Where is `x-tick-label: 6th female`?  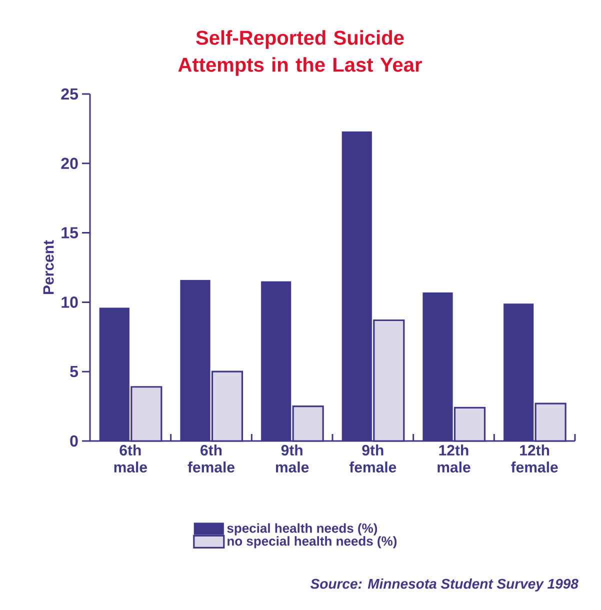 x-tick-label: 6th female is located at coordinates (211, 458).